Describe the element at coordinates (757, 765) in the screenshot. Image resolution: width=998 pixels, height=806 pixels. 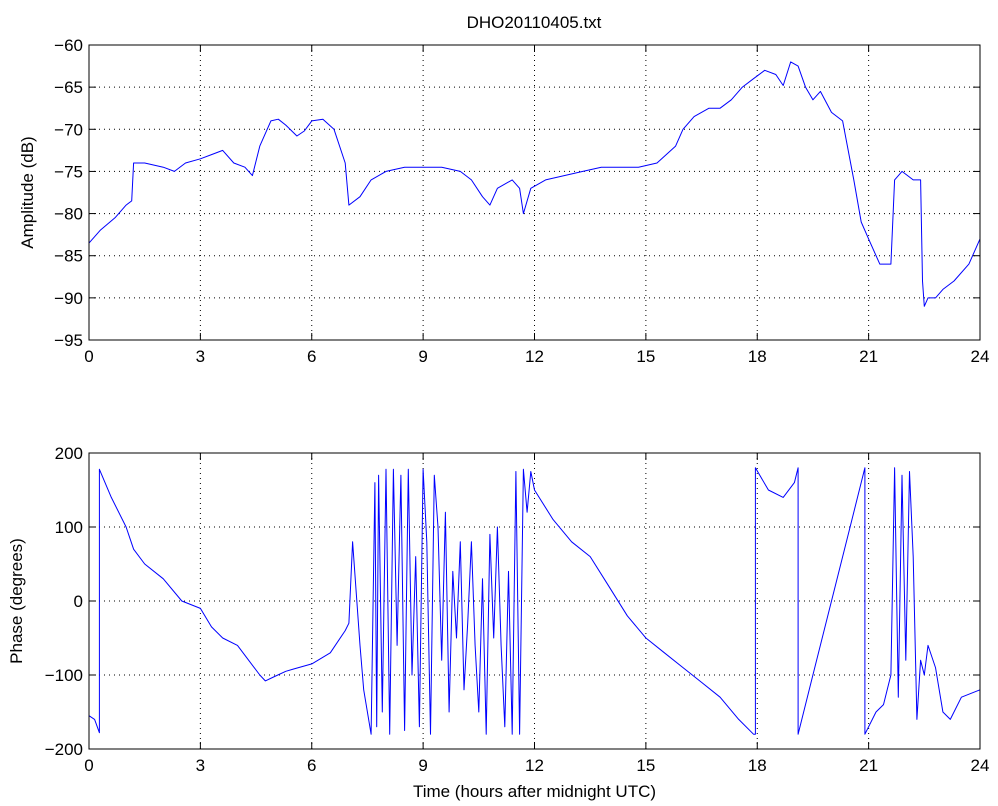
I see `phase-x-tick-label: 18` at that location.